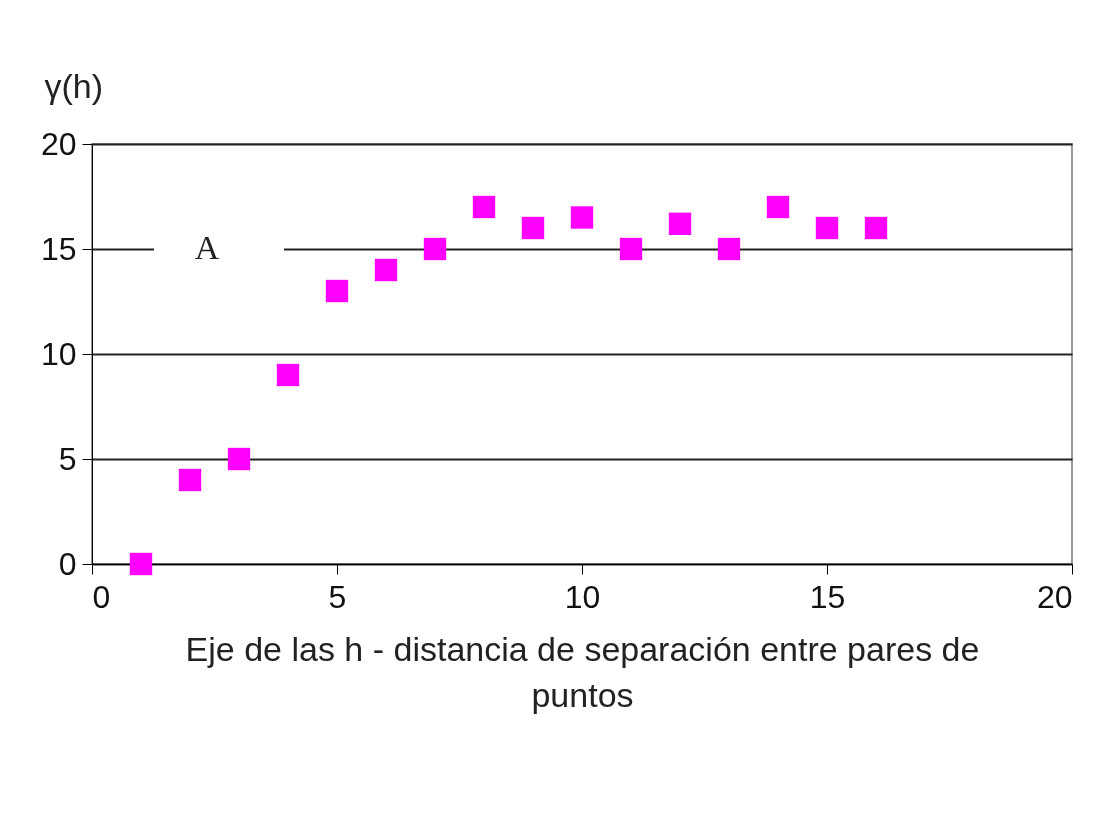 Image resolution: width=1107 pixels, height=816 pixels. What do you see at coordinates (337, 596) in the screenshot?
I see `x-tick-label: 5` at bounding box center [337, 596].